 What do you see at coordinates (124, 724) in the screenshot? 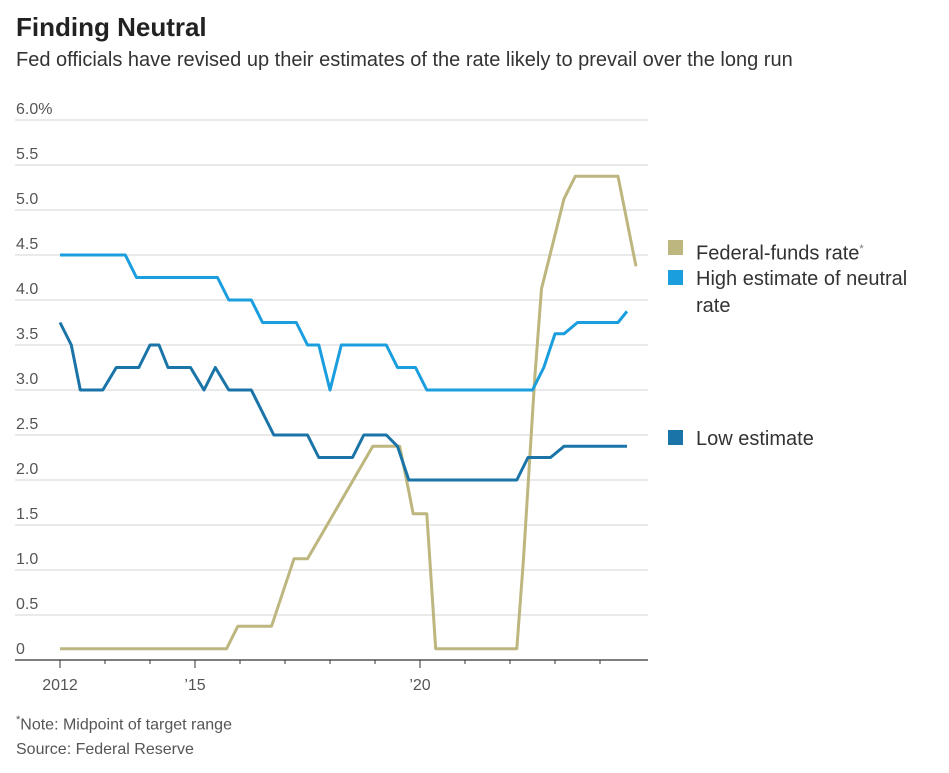
I see `footnote: *Note: Midpoint of target range` at bounding box center [124, 724].